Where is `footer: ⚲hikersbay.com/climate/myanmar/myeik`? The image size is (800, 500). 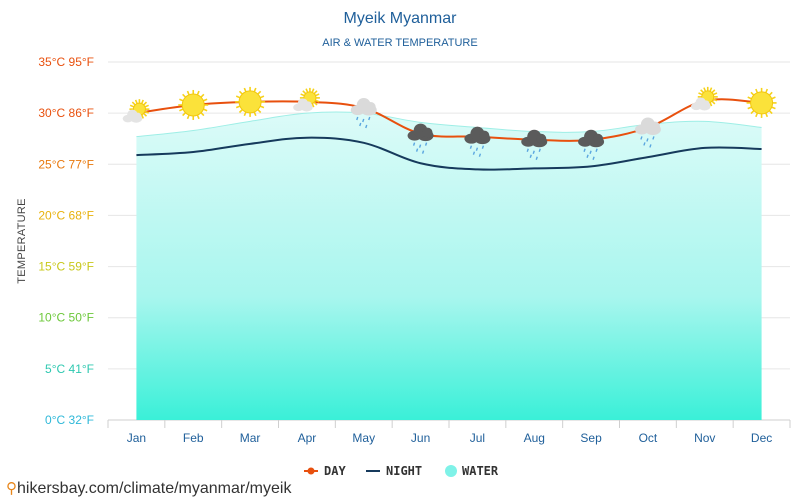 footer: ⚲hikersbay.com/climate/myanmar/myeik is located at coordinates (148, 488).